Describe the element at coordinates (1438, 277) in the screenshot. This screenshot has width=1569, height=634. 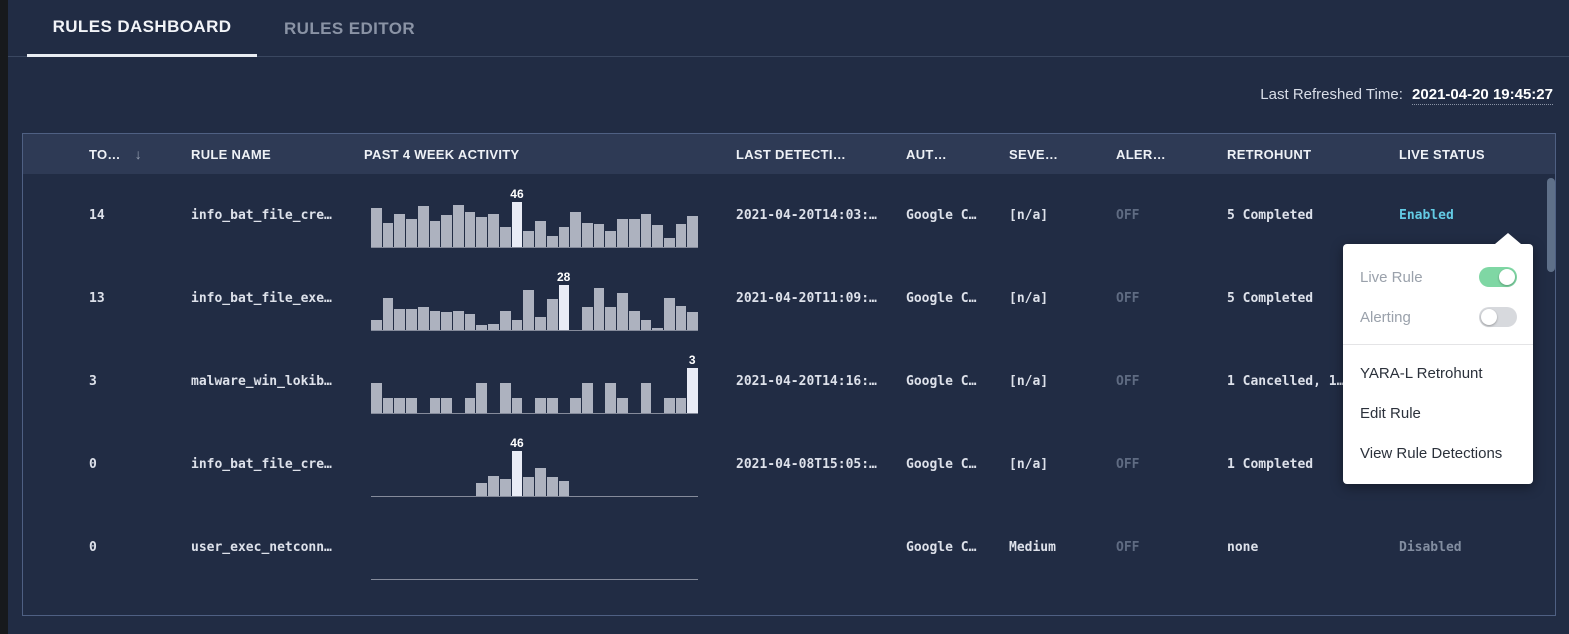
I see `live-rule-toggle-row: Live Rule` at that location.